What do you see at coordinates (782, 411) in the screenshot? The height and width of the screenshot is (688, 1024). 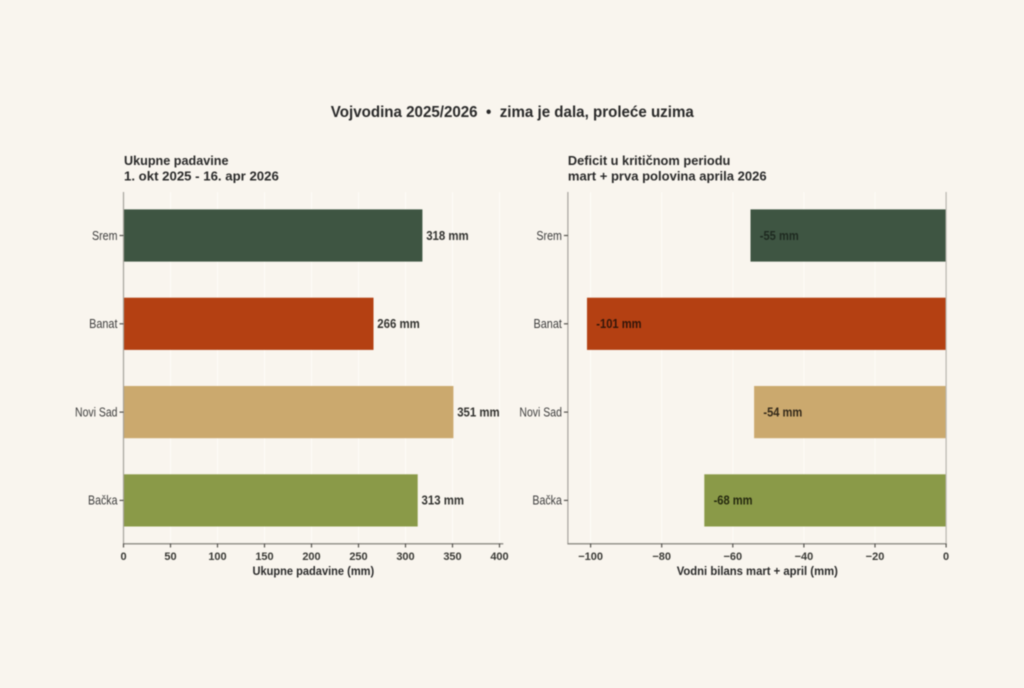 I see `svg-text: -54 mm` at bounding box center [782, 411].